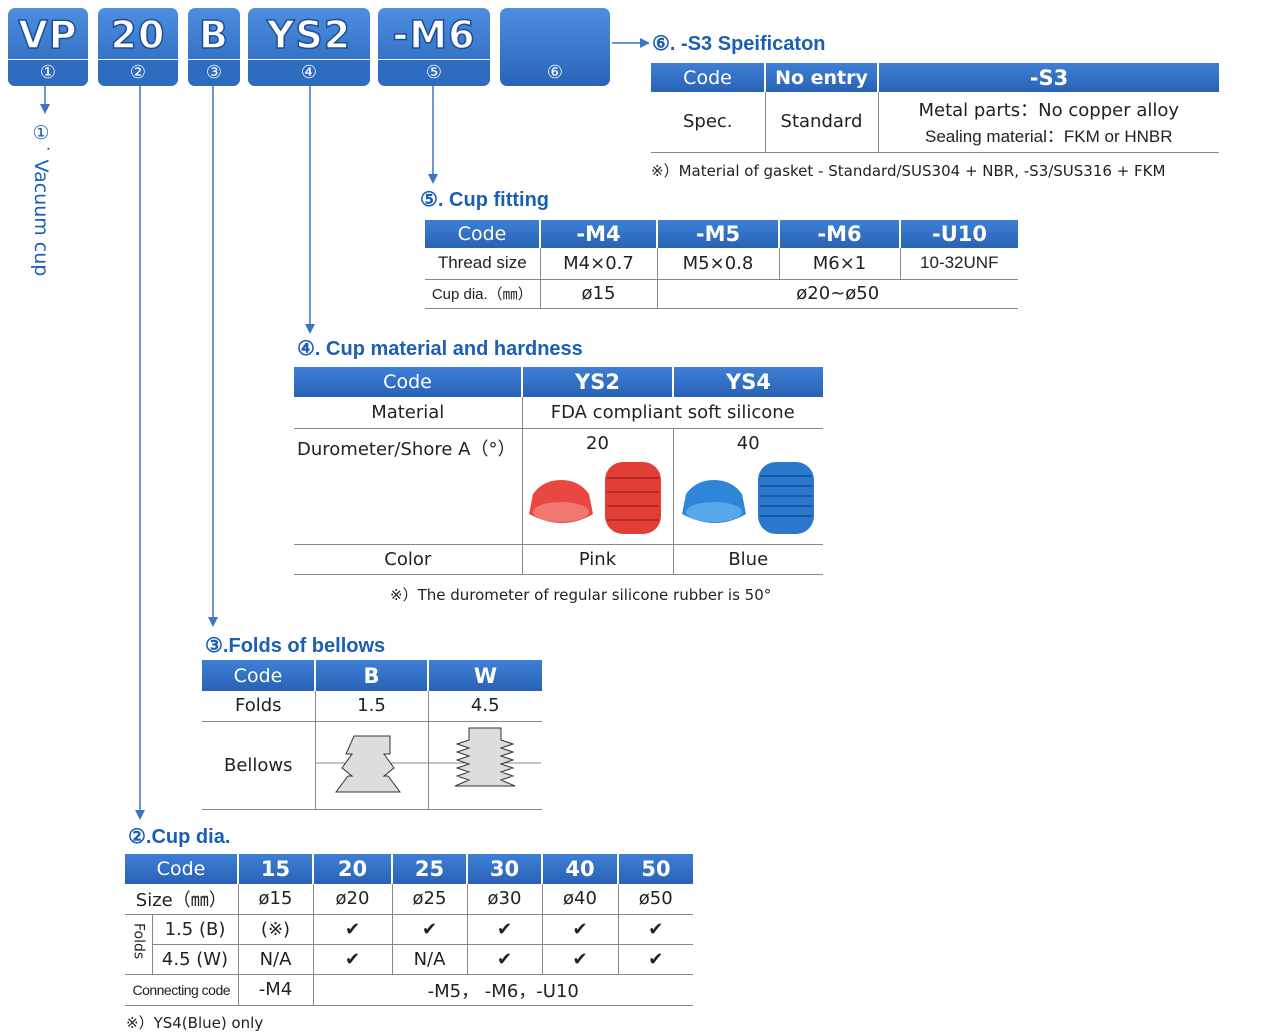  I want to click on cell: Connecting code, so click(181, 990).